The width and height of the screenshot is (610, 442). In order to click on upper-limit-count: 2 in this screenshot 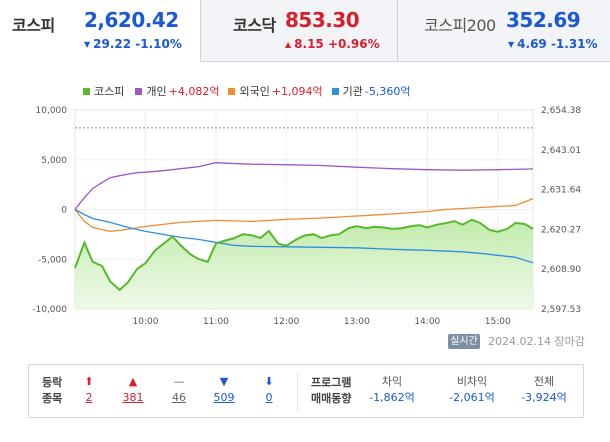, I will do `click(89, 397)`.